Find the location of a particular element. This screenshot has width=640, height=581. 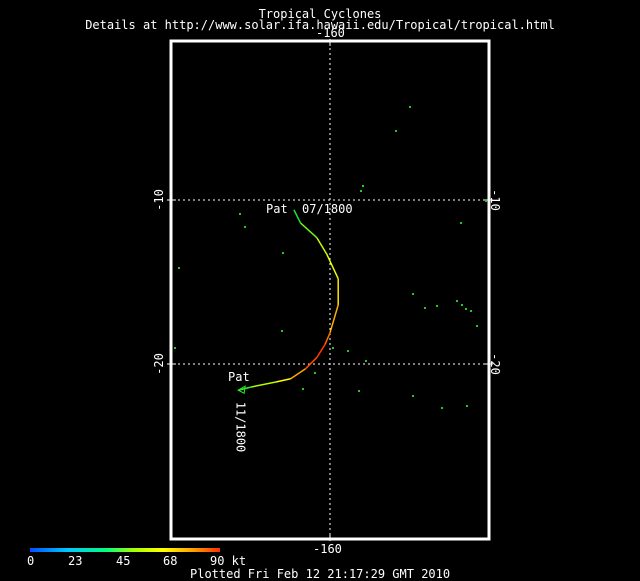

plotted-timestamp: Plotted Fri Feb 12 21:17:29 GMT 2010 is located at coordinates (320, 574).